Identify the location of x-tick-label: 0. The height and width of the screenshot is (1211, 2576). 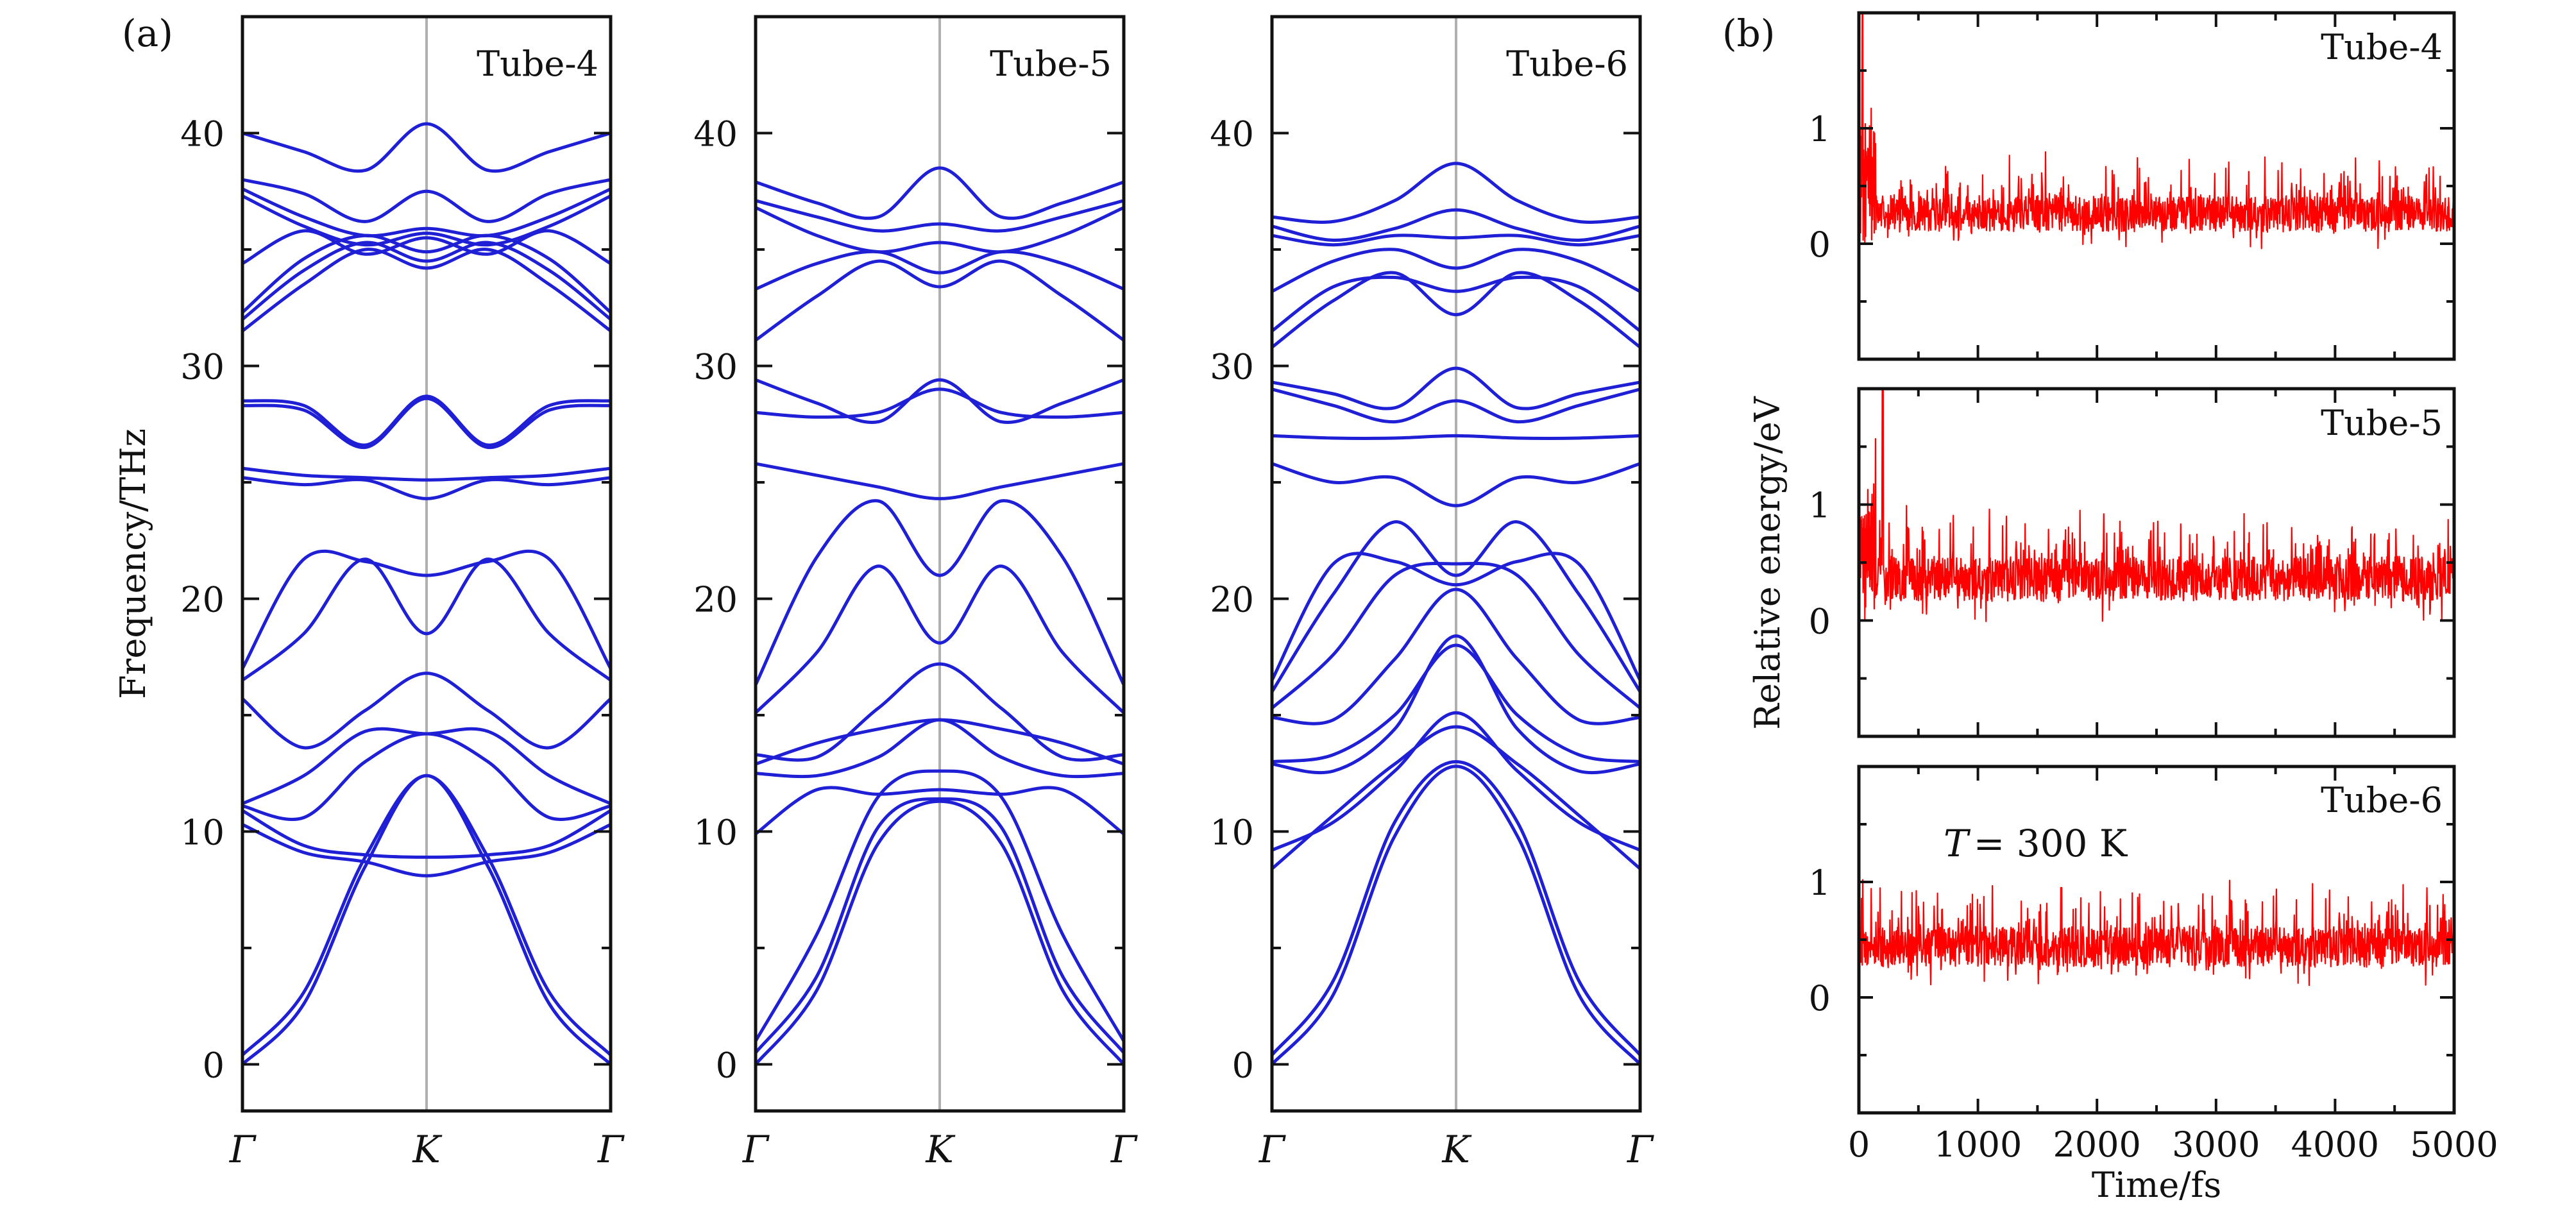
(1859, 1144).